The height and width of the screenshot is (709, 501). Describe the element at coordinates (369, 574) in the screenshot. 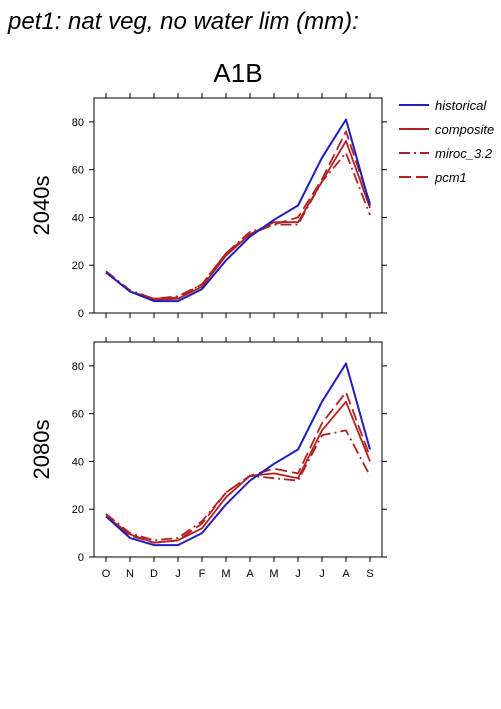

I see `x-tick-label: S` at that location.